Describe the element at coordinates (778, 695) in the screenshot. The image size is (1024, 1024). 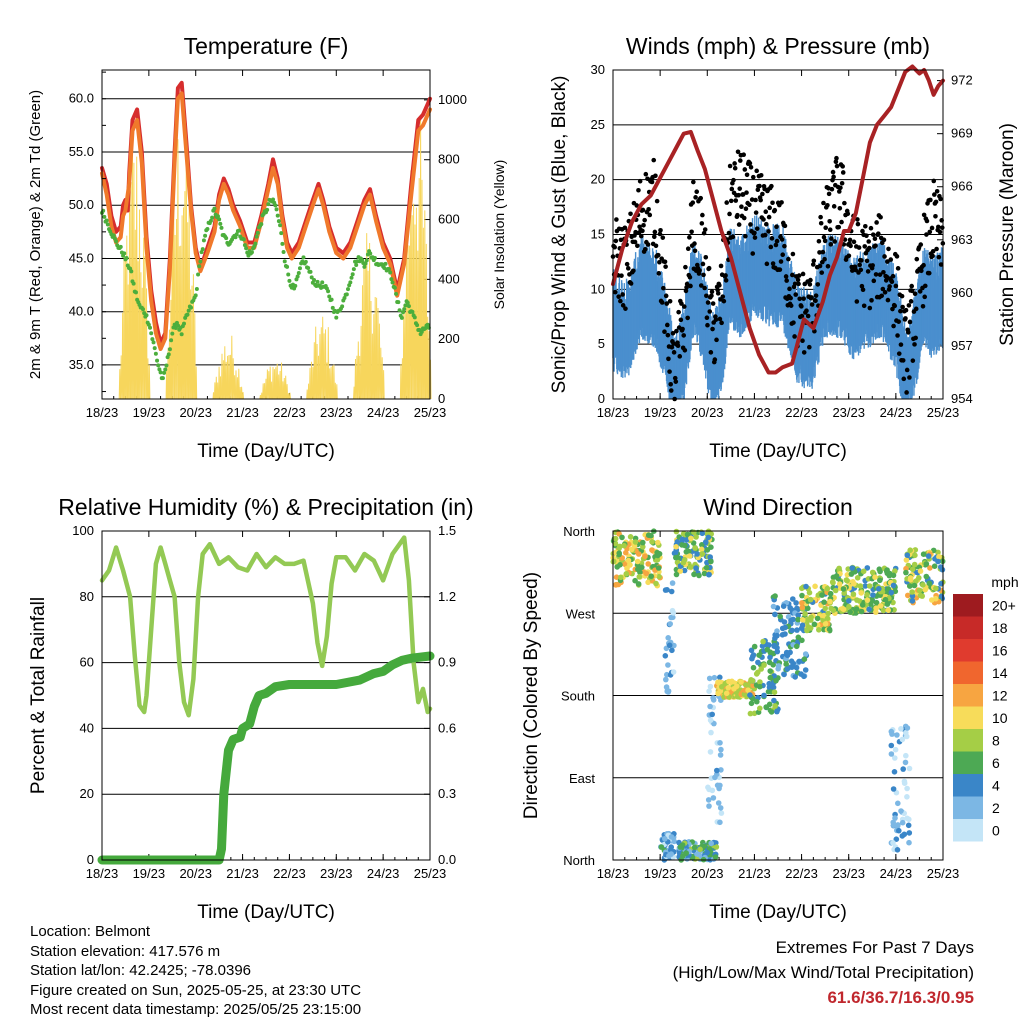
I see `direction-points` at that location.